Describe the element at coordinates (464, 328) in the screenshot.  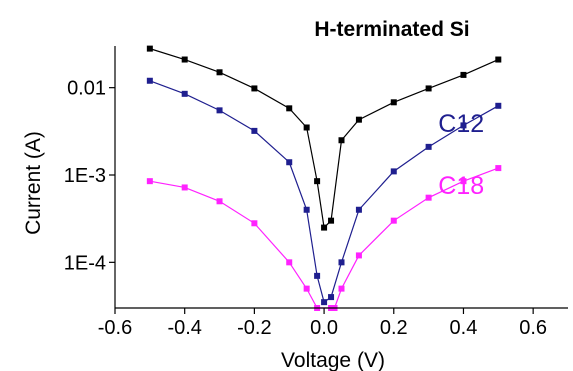
I see `x-tick-label: 0.4` at that location.